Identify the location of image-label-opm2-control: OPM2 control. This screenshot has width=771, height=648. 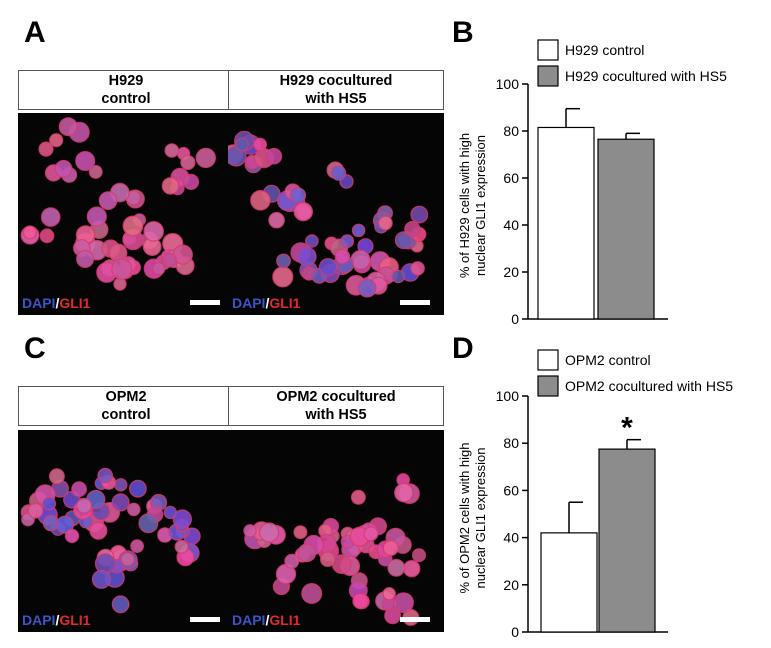
(126, 406).